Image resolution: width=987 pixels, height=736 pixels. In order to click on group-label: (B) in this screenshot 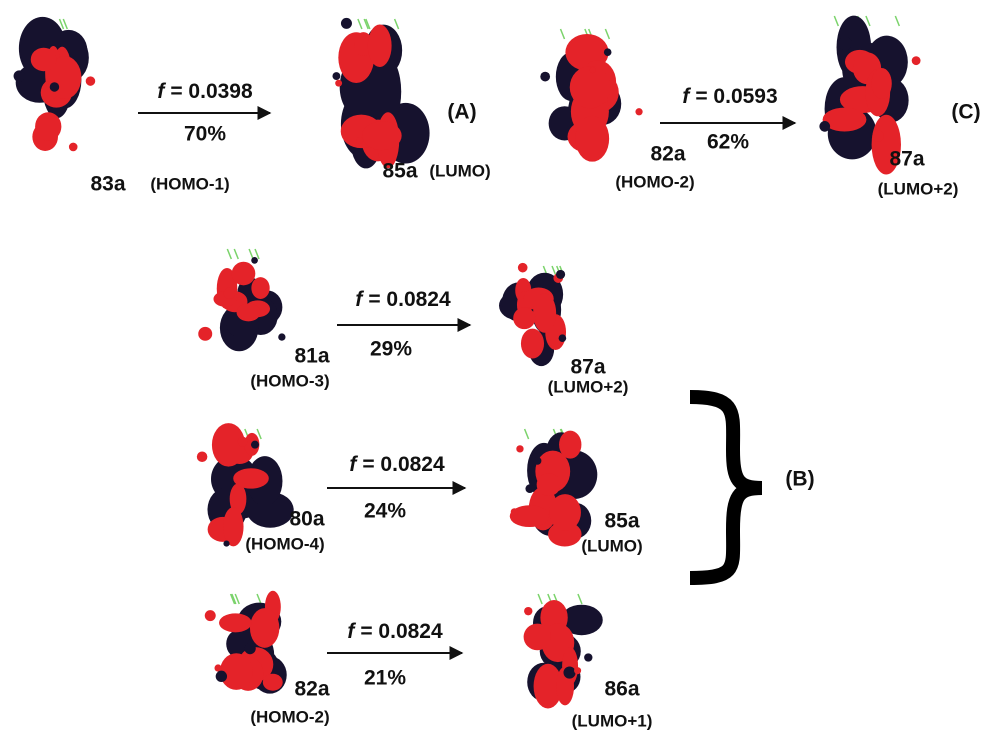, I will do `click(799, 479)`.